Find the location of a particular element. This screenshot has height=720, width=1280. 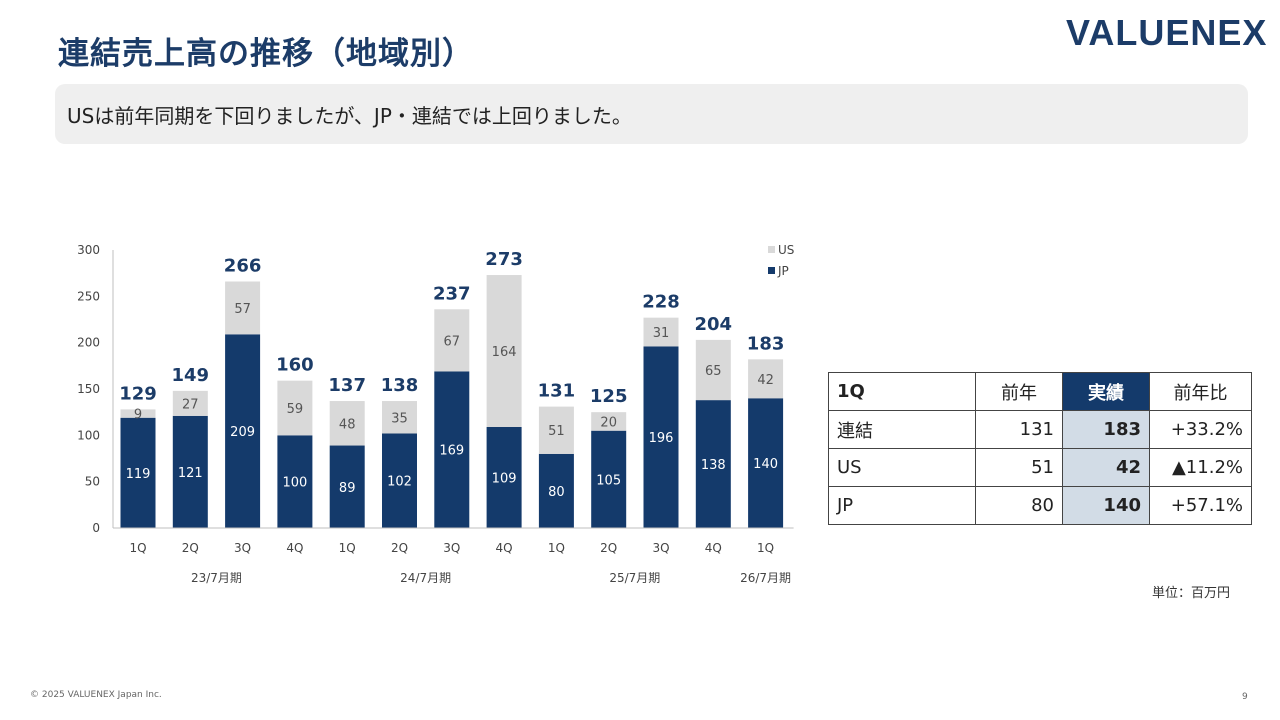

total-label: 137 is located at coordinates (347, 385).